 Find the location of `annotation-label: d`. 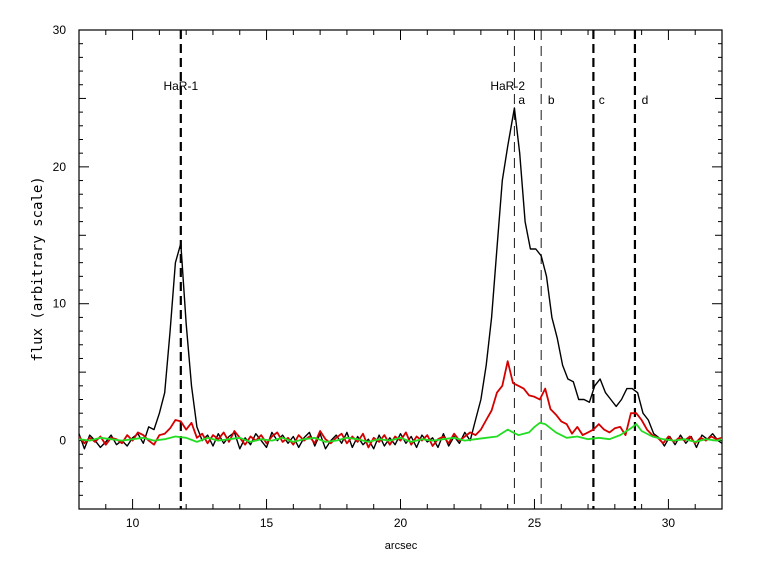

annotation-label: d is located at coordinates (645, 100).